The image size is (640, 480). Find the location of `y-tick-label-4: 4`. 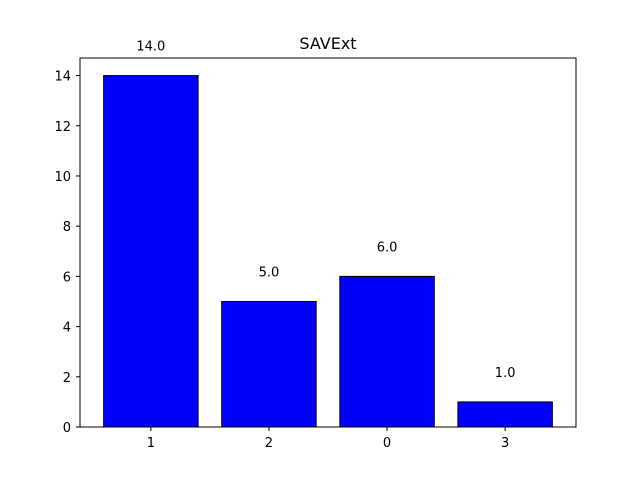

y-tick-label-4: 4 is located at coordinates (67, 328).